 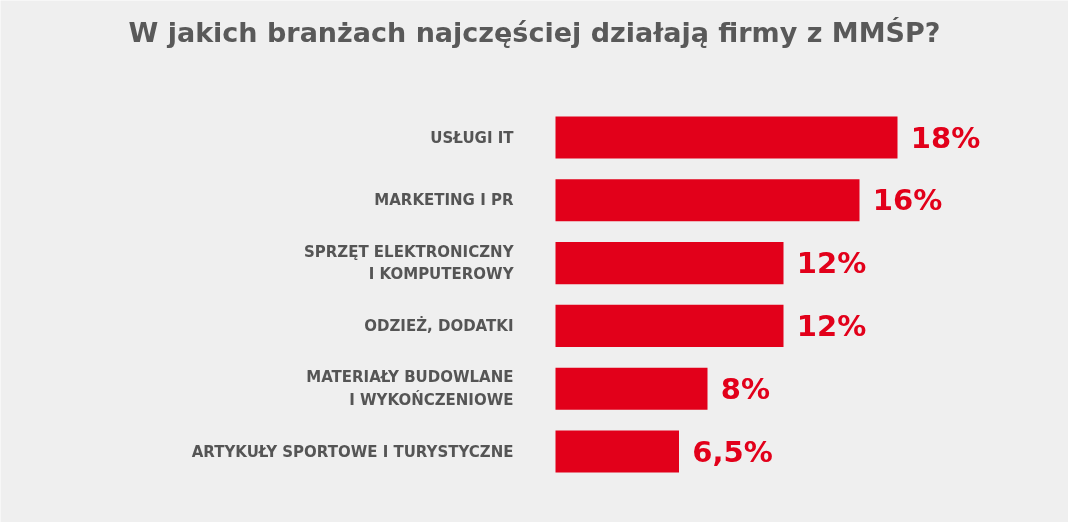 I want to click on y-tick-label: SPRZĘT ELEKTRONICZNY I KOMPUTEROWY, so click(x=409, y=263).